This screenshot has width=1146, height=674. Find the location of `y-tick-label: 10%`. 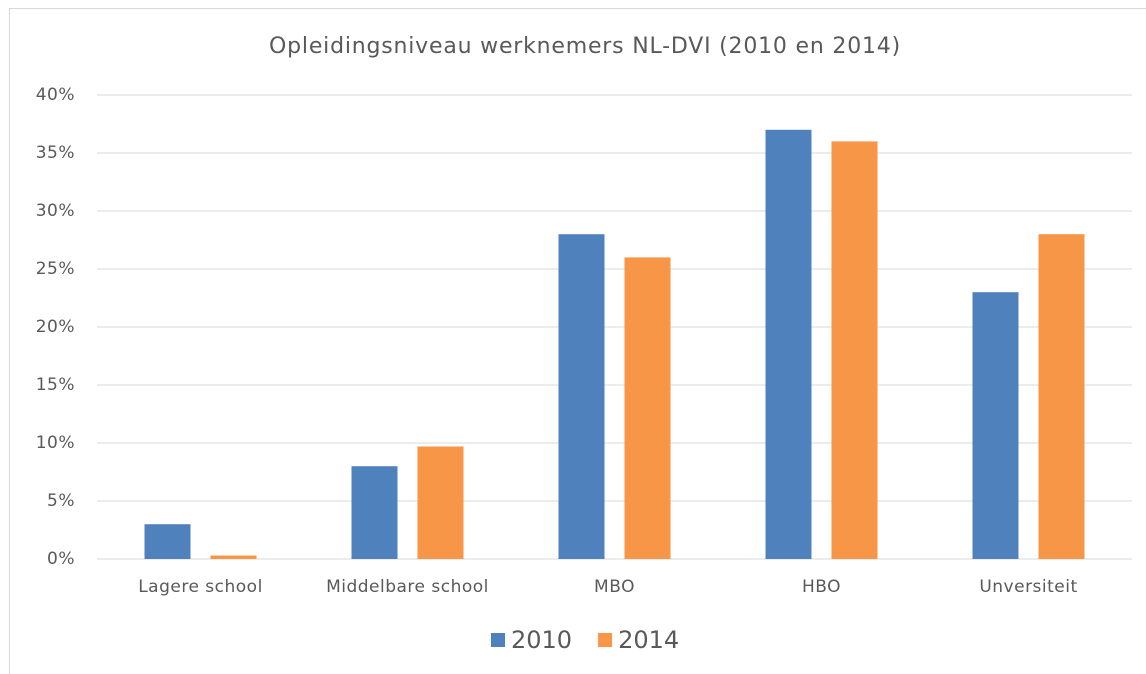

y-tick-label: 10% is located at coordinates (55, 443).